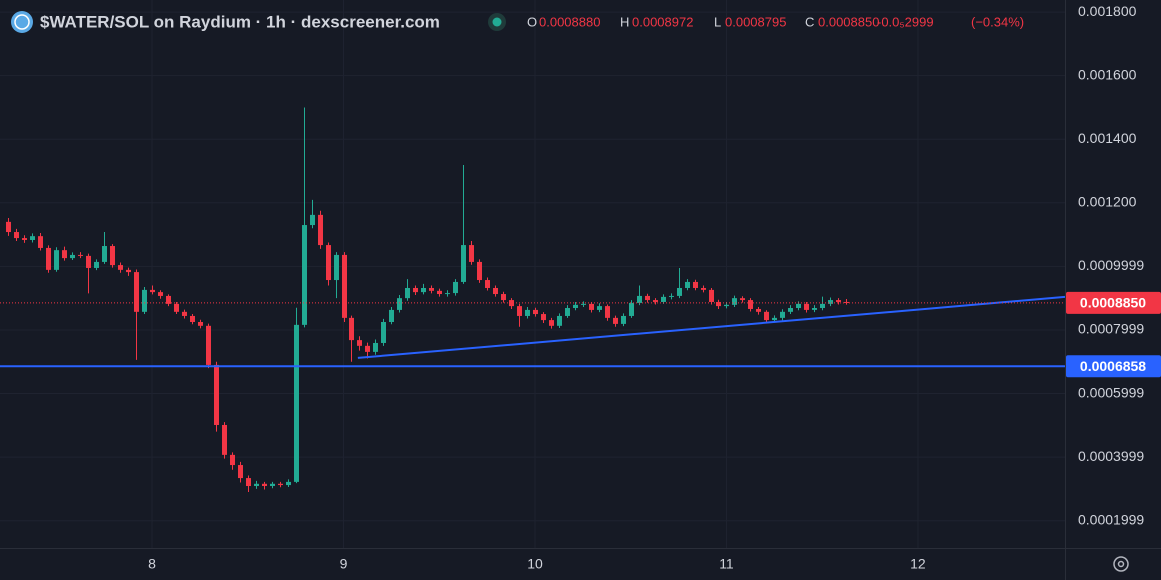  Describe the element at coordinates (1111, 329) in the screenshot. I see `y-tick-label: 0.0007999` at that location.